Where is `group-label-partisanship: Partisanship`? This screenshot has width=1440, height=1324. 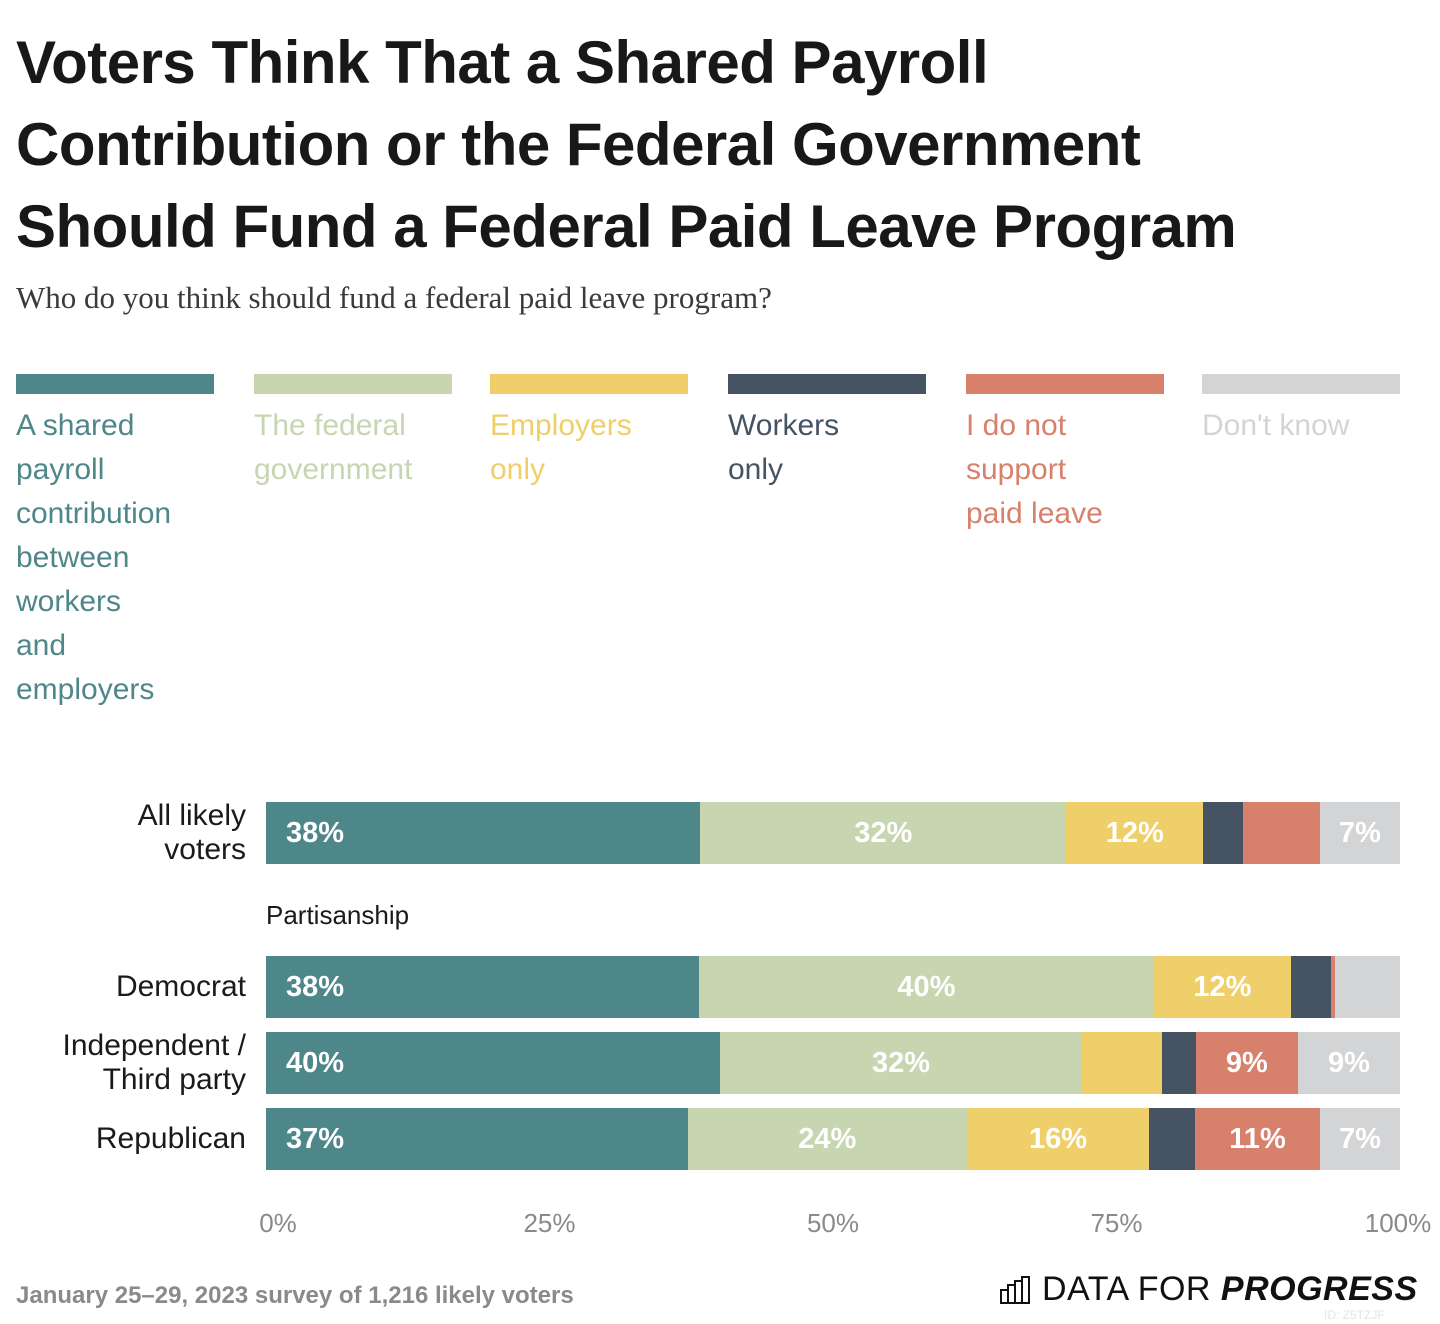
group-label-partisanship: Partisanship is located at coordinates (338, 915).